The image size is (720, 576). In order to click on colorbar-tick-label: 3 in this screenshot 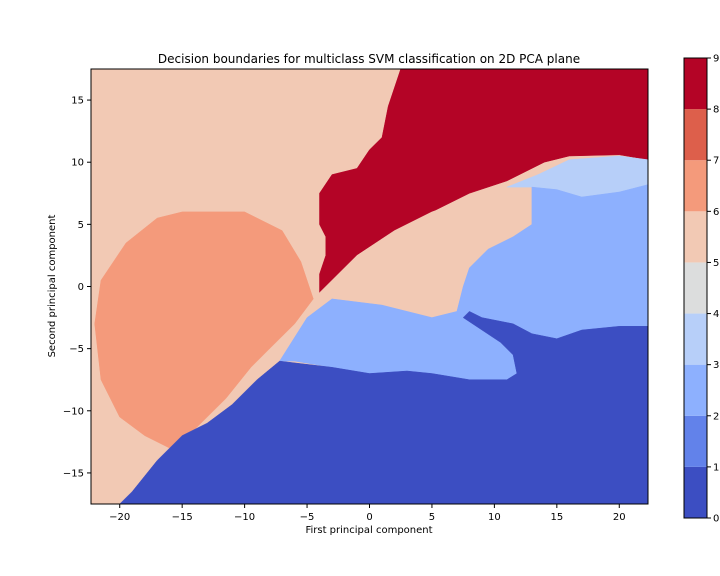, I will do `click(716, 365)`.